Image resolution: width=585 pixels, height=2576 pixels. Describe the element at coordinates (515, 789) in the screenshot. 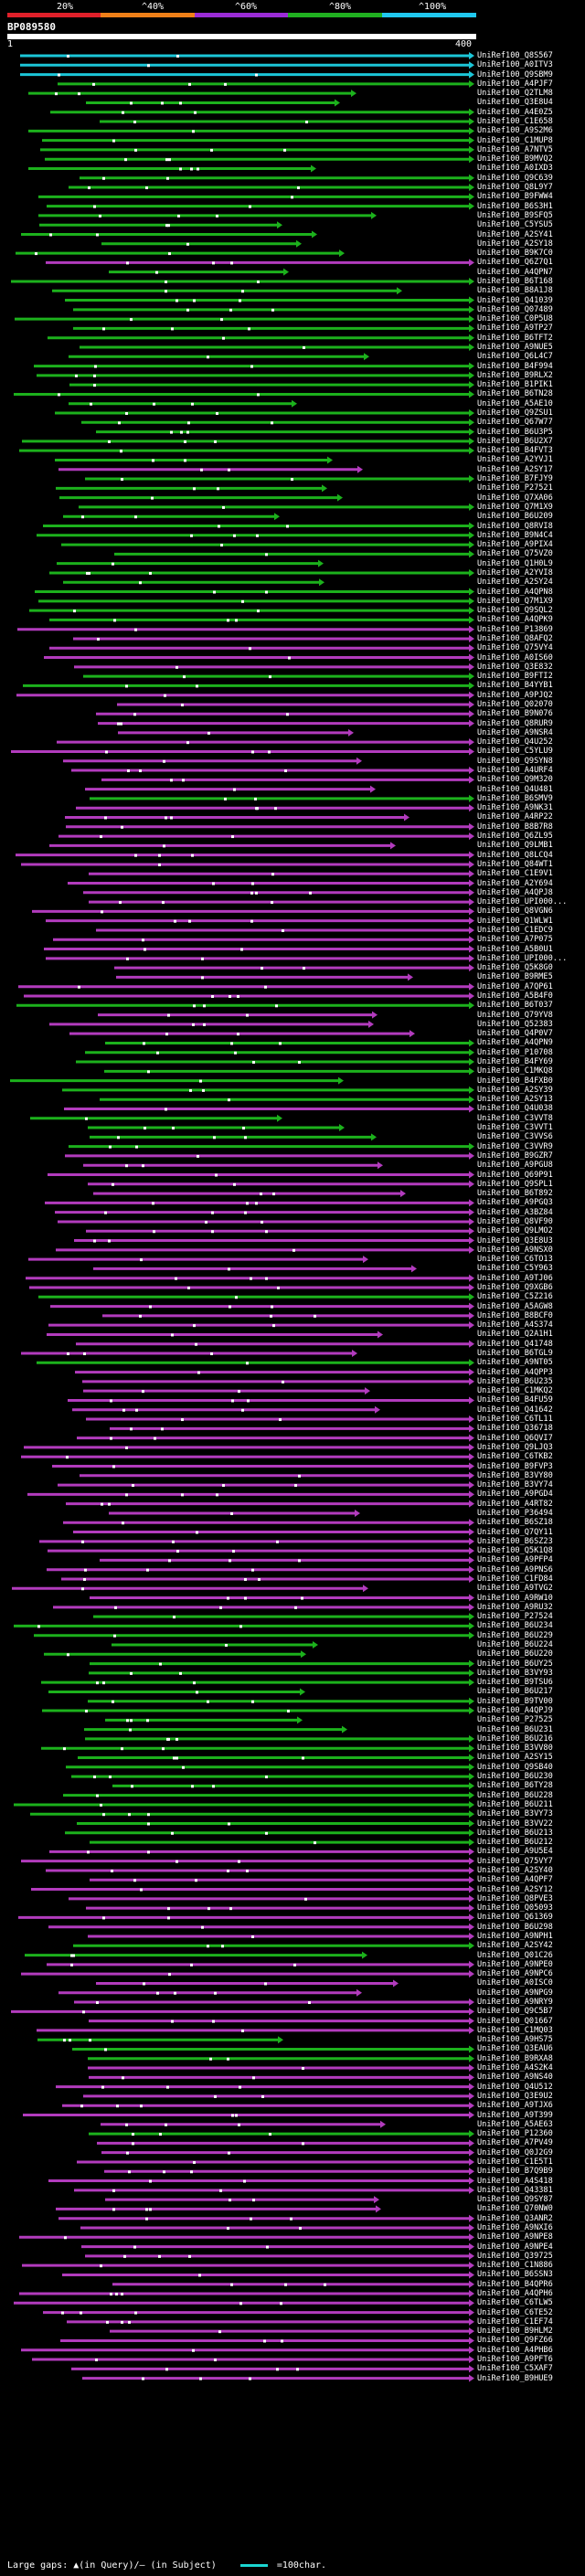

I see `hit-label: UniRef100_Q4U481` at that location.